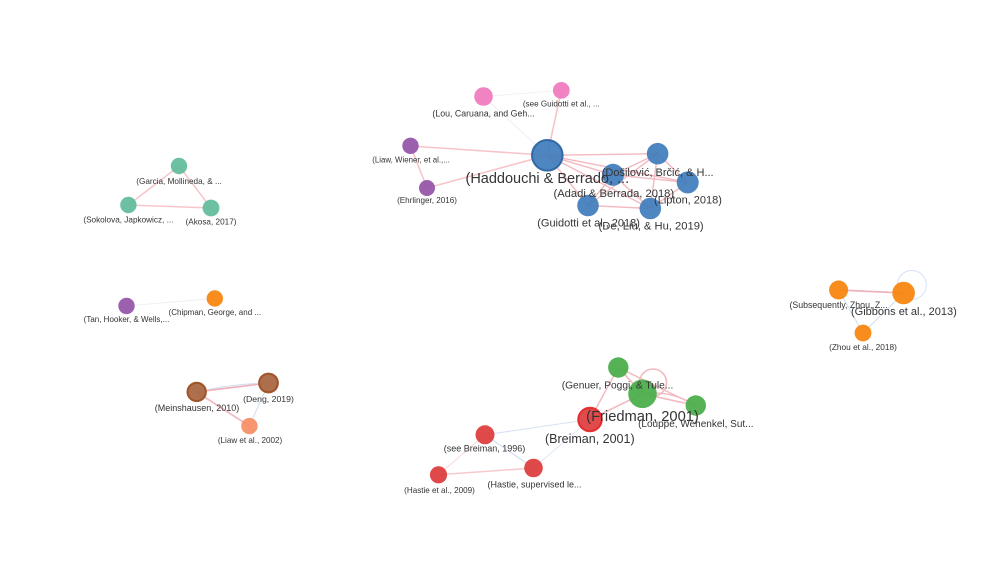  I want to click on svg-text: (Hastie et al., 2009), so click(439, 490).